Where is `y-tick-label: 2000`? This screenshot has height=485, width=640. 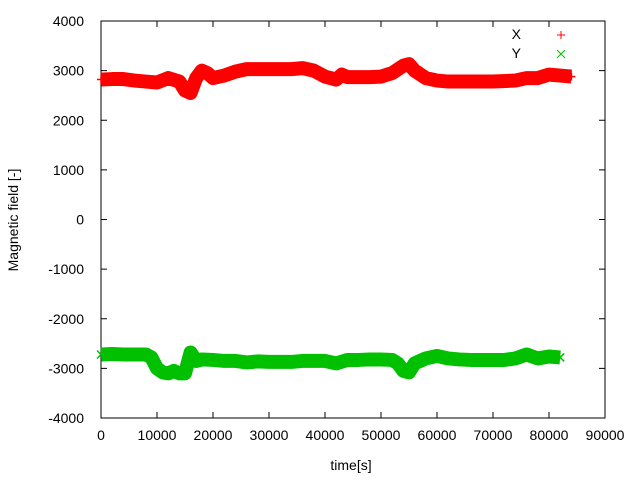
y-tick-label: 2000 is located at coordinates (68, 120).